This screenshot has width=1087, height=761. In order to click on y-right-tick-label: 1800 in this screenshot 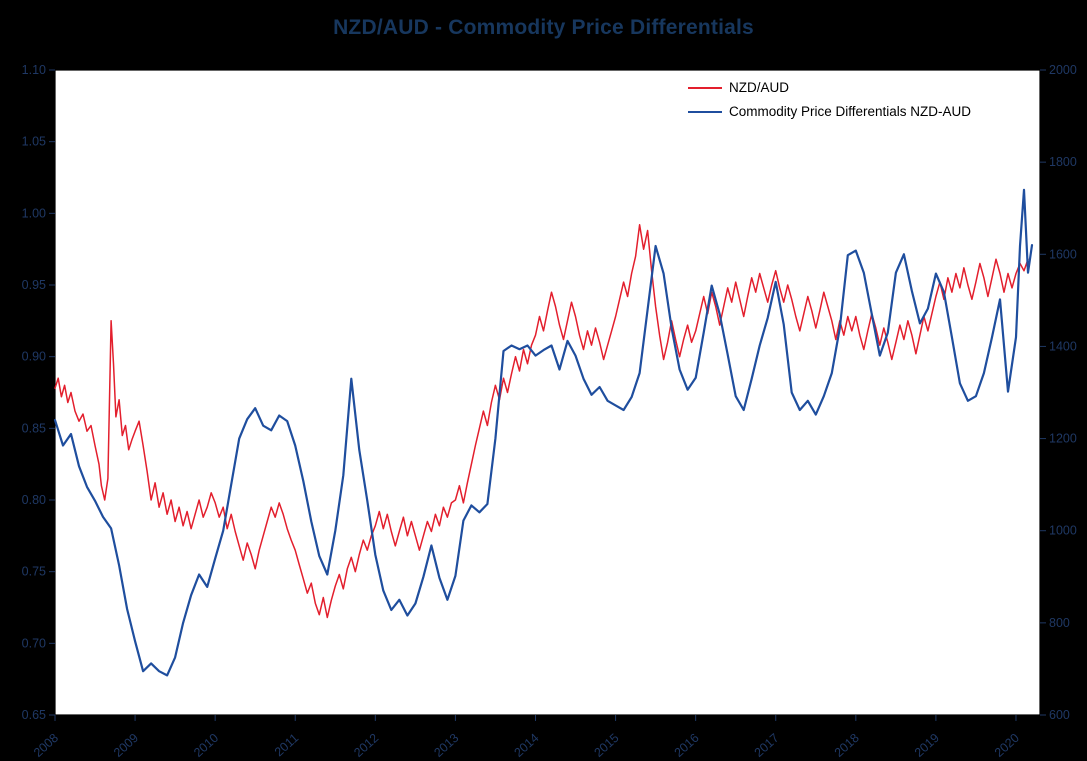, I will do `click(1063, 162)`.